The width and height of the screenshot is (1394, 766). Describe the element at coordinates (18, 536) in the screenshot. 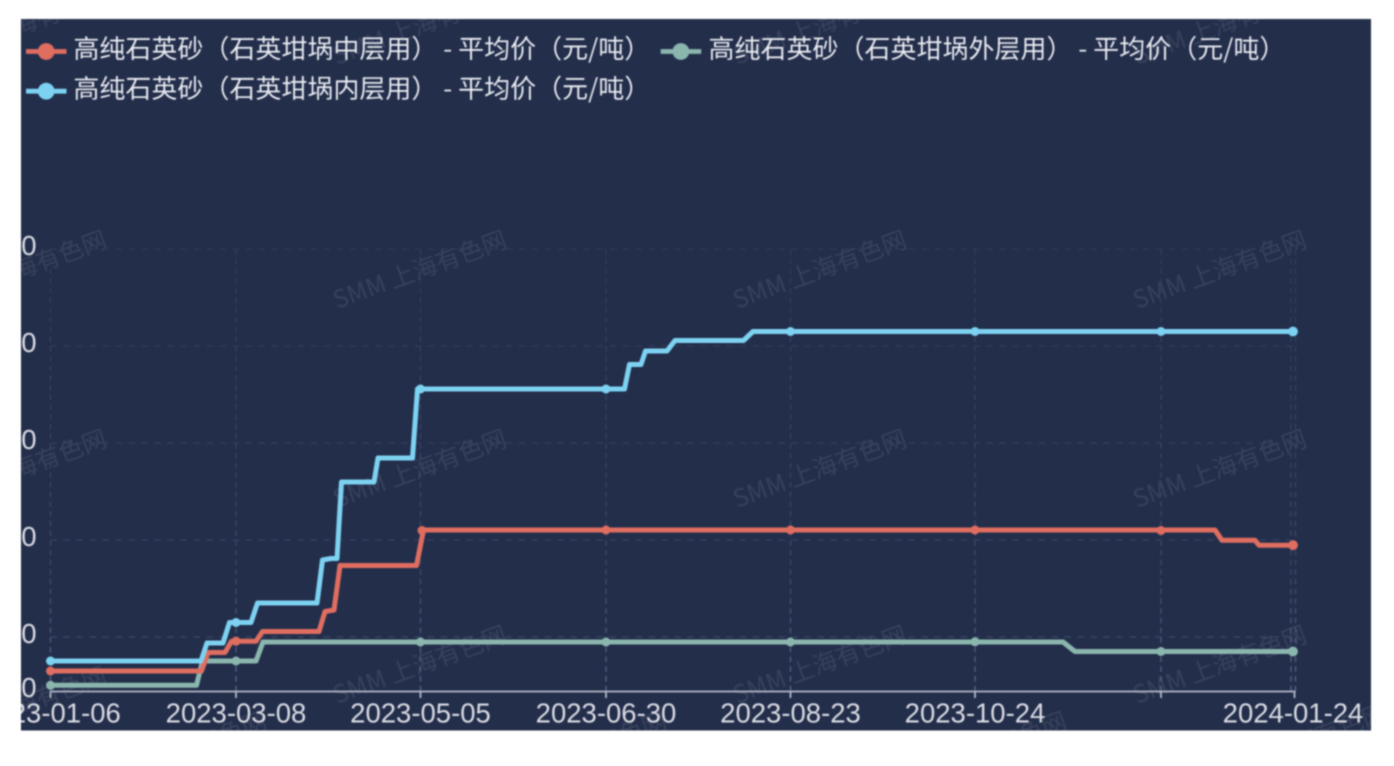

I see `svg-text: 40000` at that location.